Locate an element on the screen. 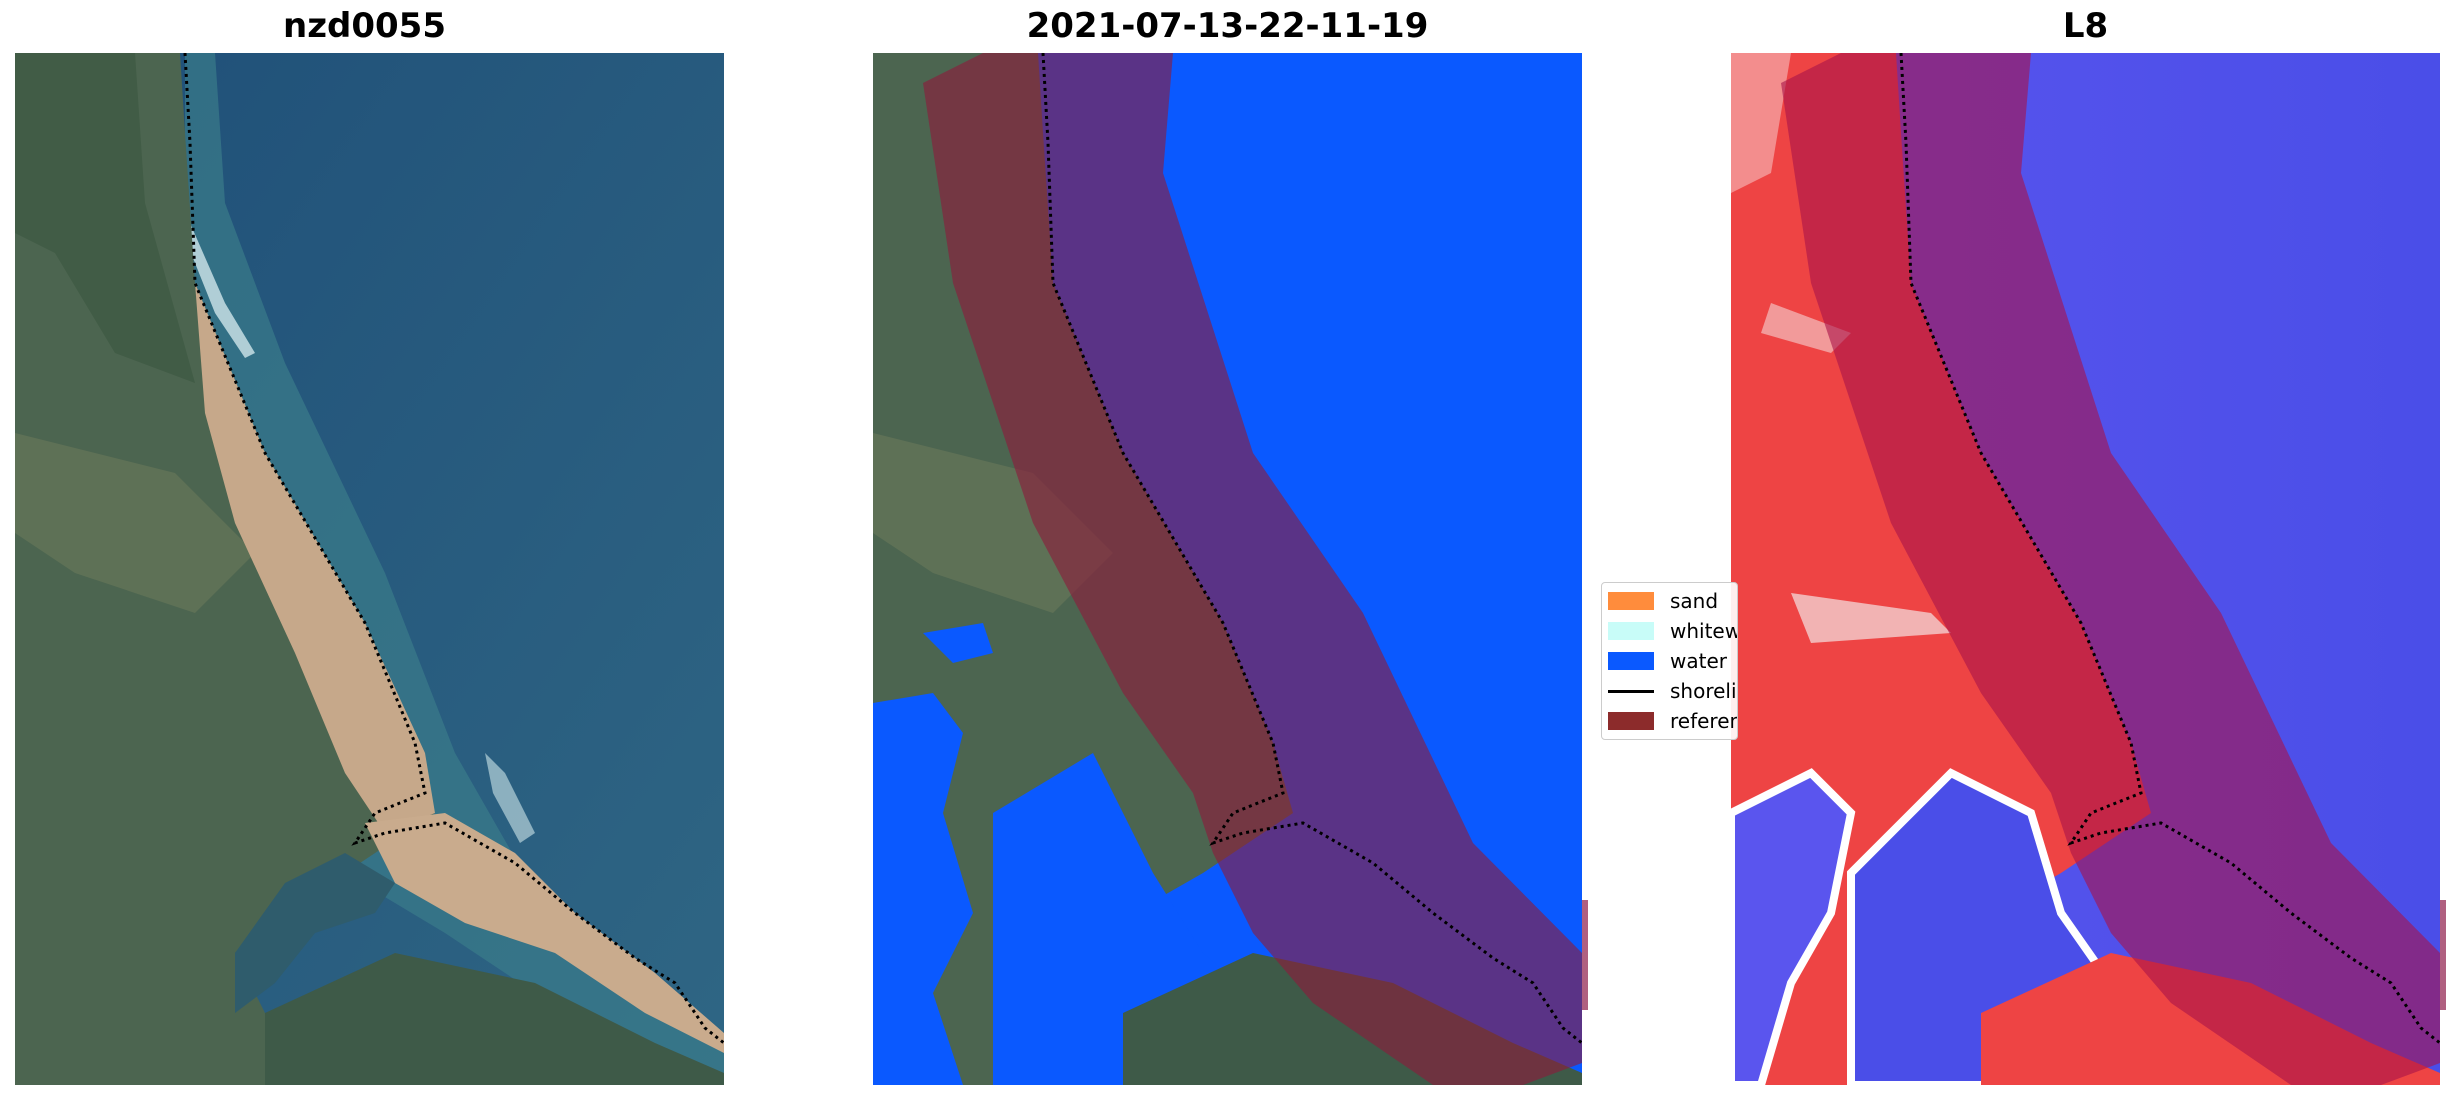  reference-swatch is located at coordinates (1631, 721).